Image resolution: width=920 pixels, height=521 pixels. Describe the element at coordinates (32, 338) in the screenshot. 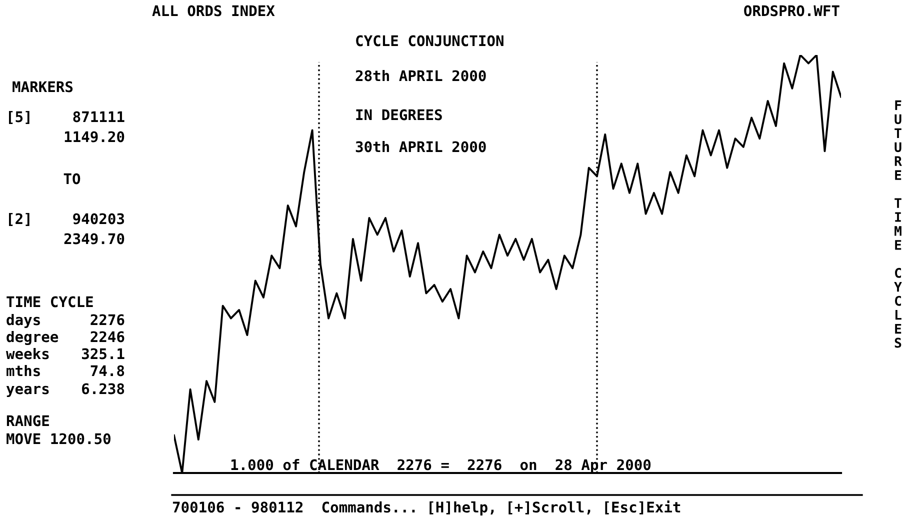

I see `text: degree` at that location.